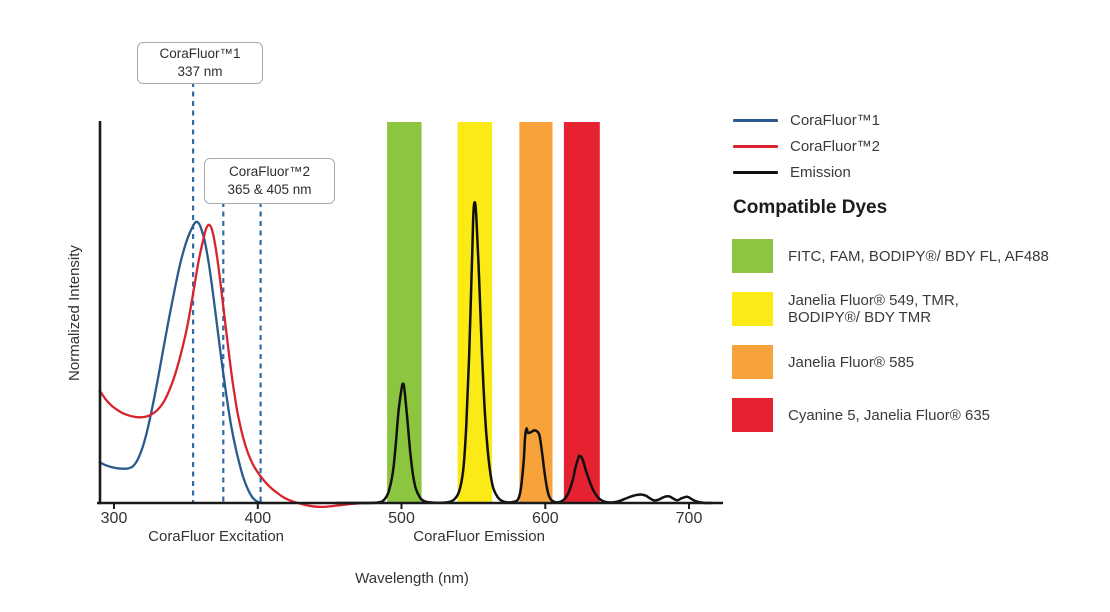 This screenshot has width=1110, height=612. What do you see at coordinates (820, 172) in the screenshot?
I see `legend-label: Emission` at bounding box center [820, 172].